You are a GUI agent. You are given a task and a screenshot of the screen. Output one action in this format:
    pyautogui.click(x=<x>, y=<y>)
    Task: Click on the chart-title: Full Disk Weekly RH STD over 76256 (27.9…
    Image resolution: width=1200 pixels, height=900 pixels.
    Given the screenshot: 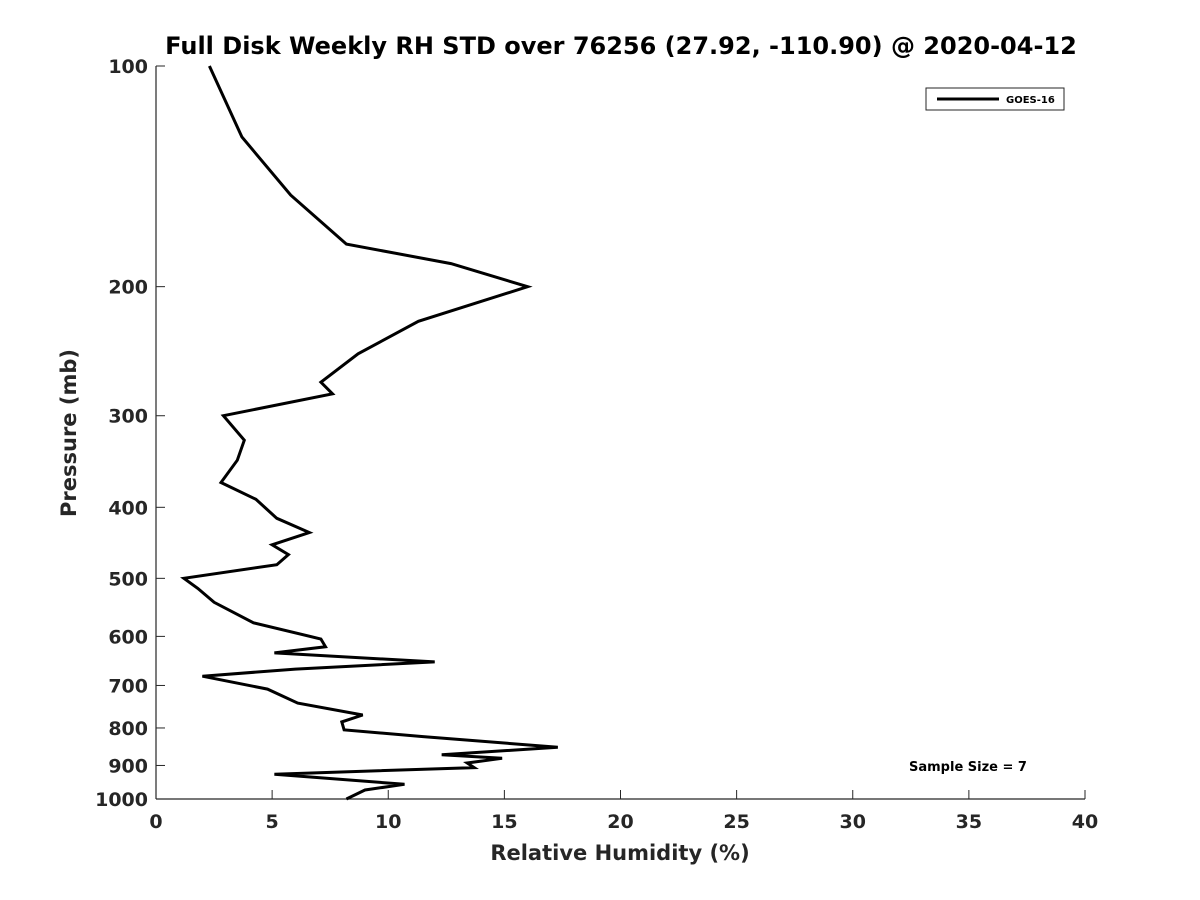 What is the action you would take?
    pyautogui.click(x=621, y=46)
    